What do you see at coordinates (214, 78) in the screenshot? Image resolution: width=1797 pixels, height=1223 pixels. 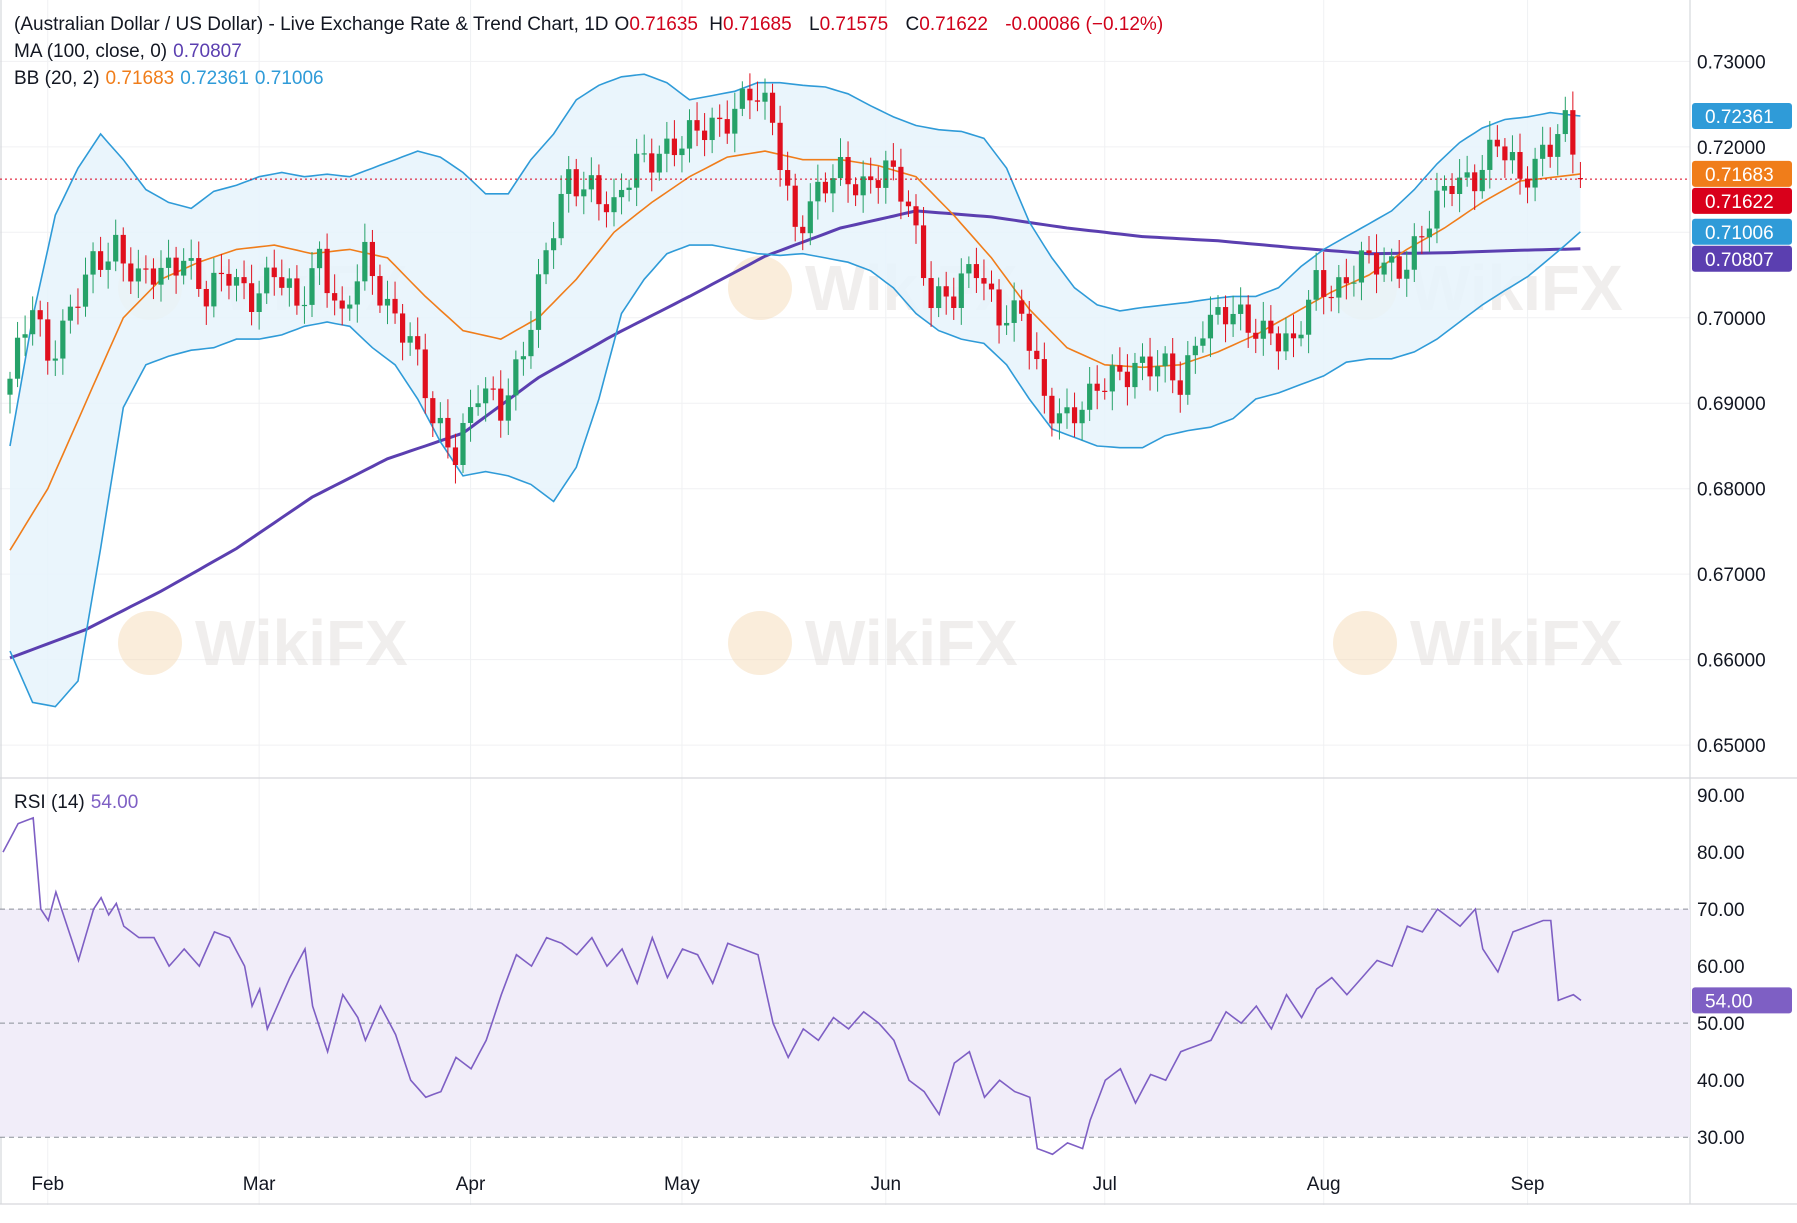 I see `bb-upper-value: 0.72361` at bounding box center [214, 78].